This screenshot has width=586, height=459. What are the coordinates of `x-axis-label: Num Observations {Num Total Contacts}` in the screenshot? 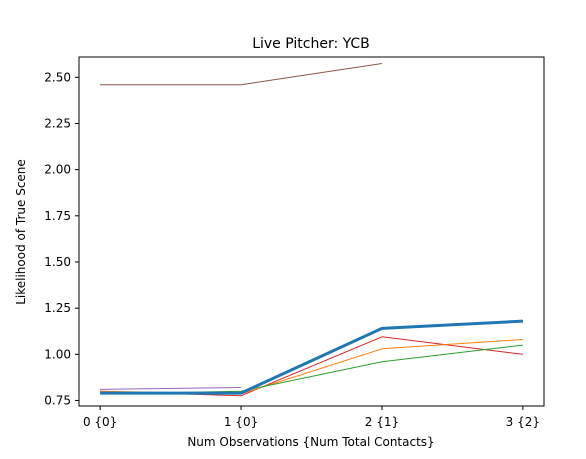 It's located at (310, 442).